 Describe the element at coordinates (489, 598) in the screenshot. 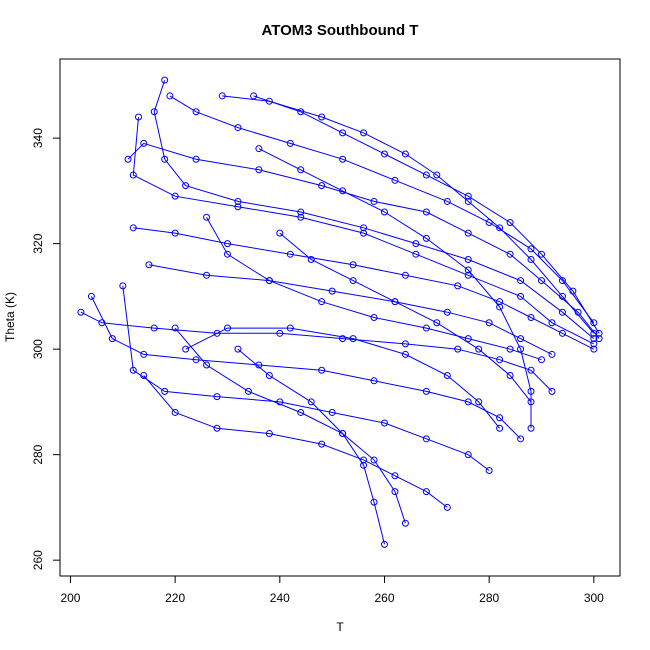

I see `x-tick-label: 280` at that location.